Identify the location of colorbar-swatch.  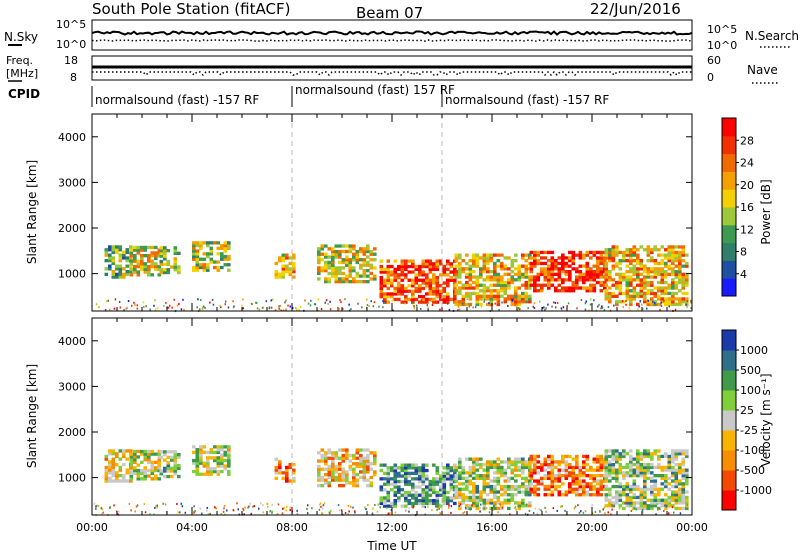
(729, 440).